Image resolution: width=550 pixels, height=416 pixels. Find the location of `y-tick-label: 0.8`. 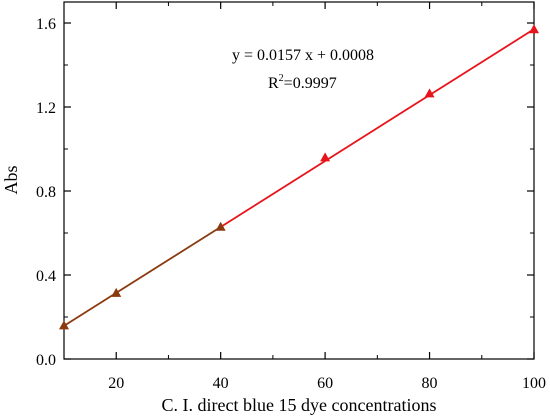

y-tick-label: 0.8 is located at coordinates (46, 192).